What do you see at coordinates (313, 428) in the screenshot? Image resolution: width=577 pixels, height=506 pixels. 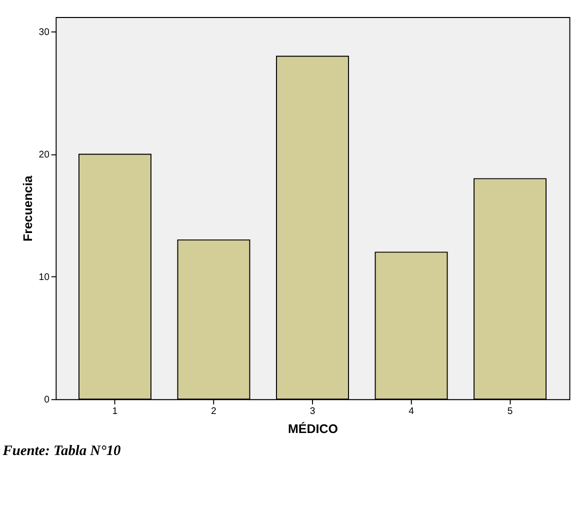 I see `x-axis-title: MÉDICO` at bounding box center [313, 428].